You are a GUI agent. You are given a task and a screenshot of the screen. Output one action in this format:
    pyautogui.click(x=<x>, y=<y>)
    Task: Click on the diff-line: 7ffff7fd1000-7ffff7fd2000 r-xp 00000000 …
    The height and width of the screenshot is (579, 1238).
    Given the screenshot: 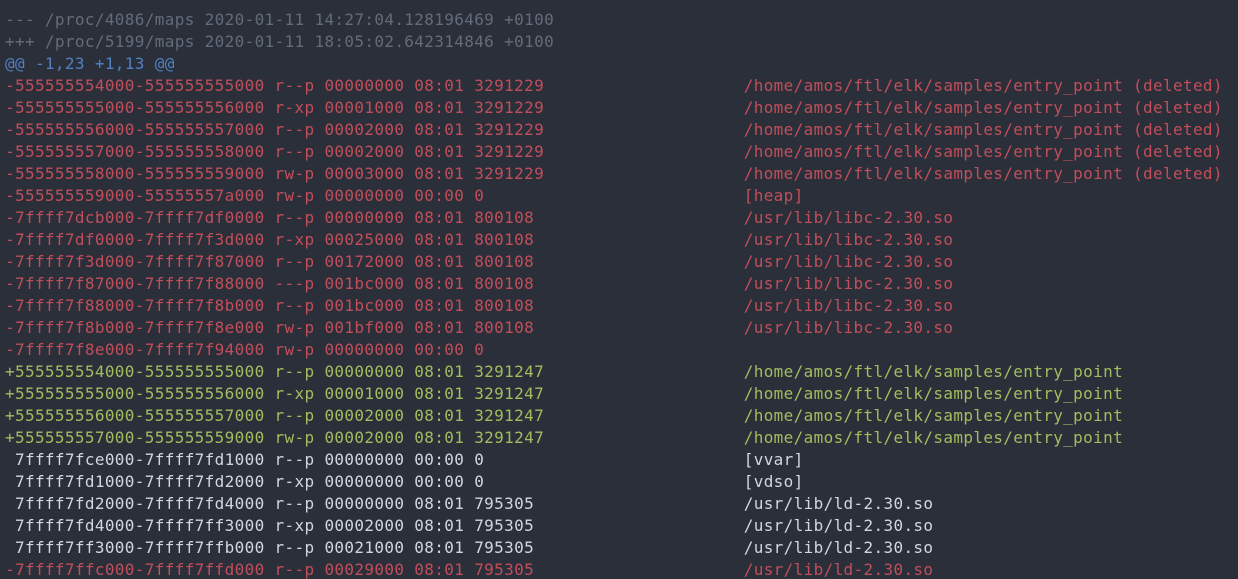 What is the action you would take?
    pyautogui.click(x=404, y=481)
    